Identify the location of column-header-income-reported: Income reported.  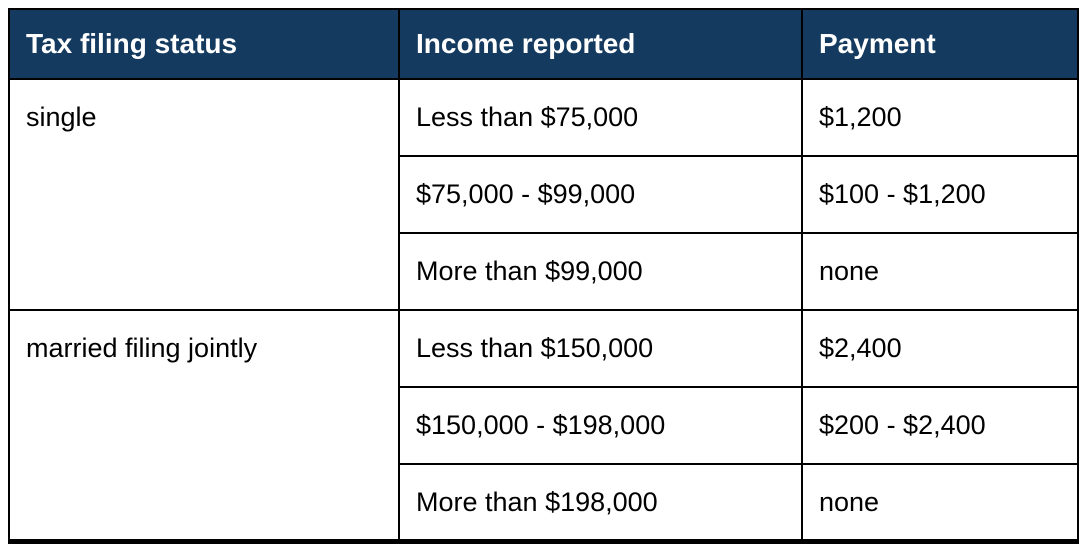
(600, 44).